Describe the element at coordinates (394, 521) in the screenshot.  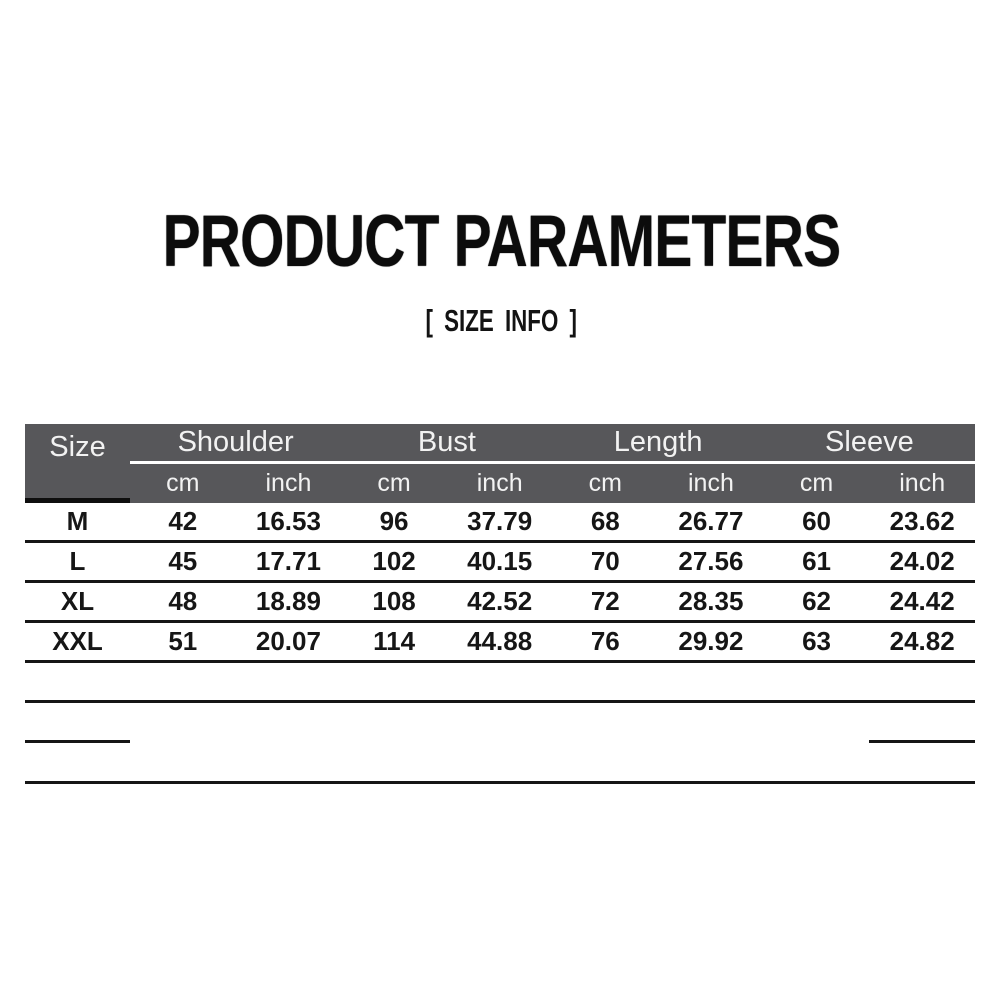
I see `table-cell: 96` at that location.